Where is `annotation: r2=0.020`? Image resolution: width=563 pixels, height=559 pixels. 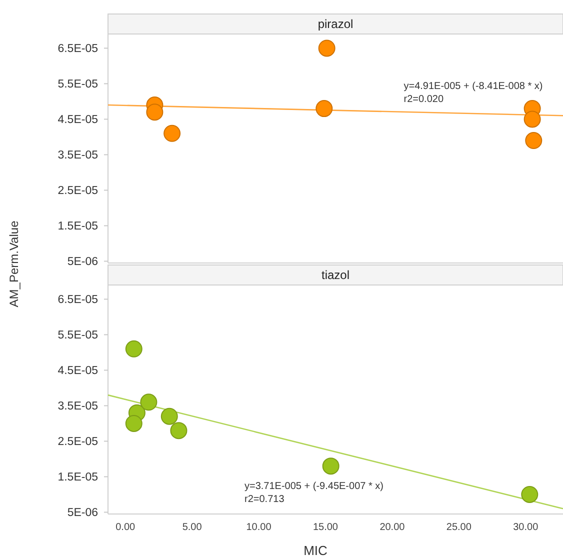 annotation: r2=0.020 is located at coordinates (424, 99).